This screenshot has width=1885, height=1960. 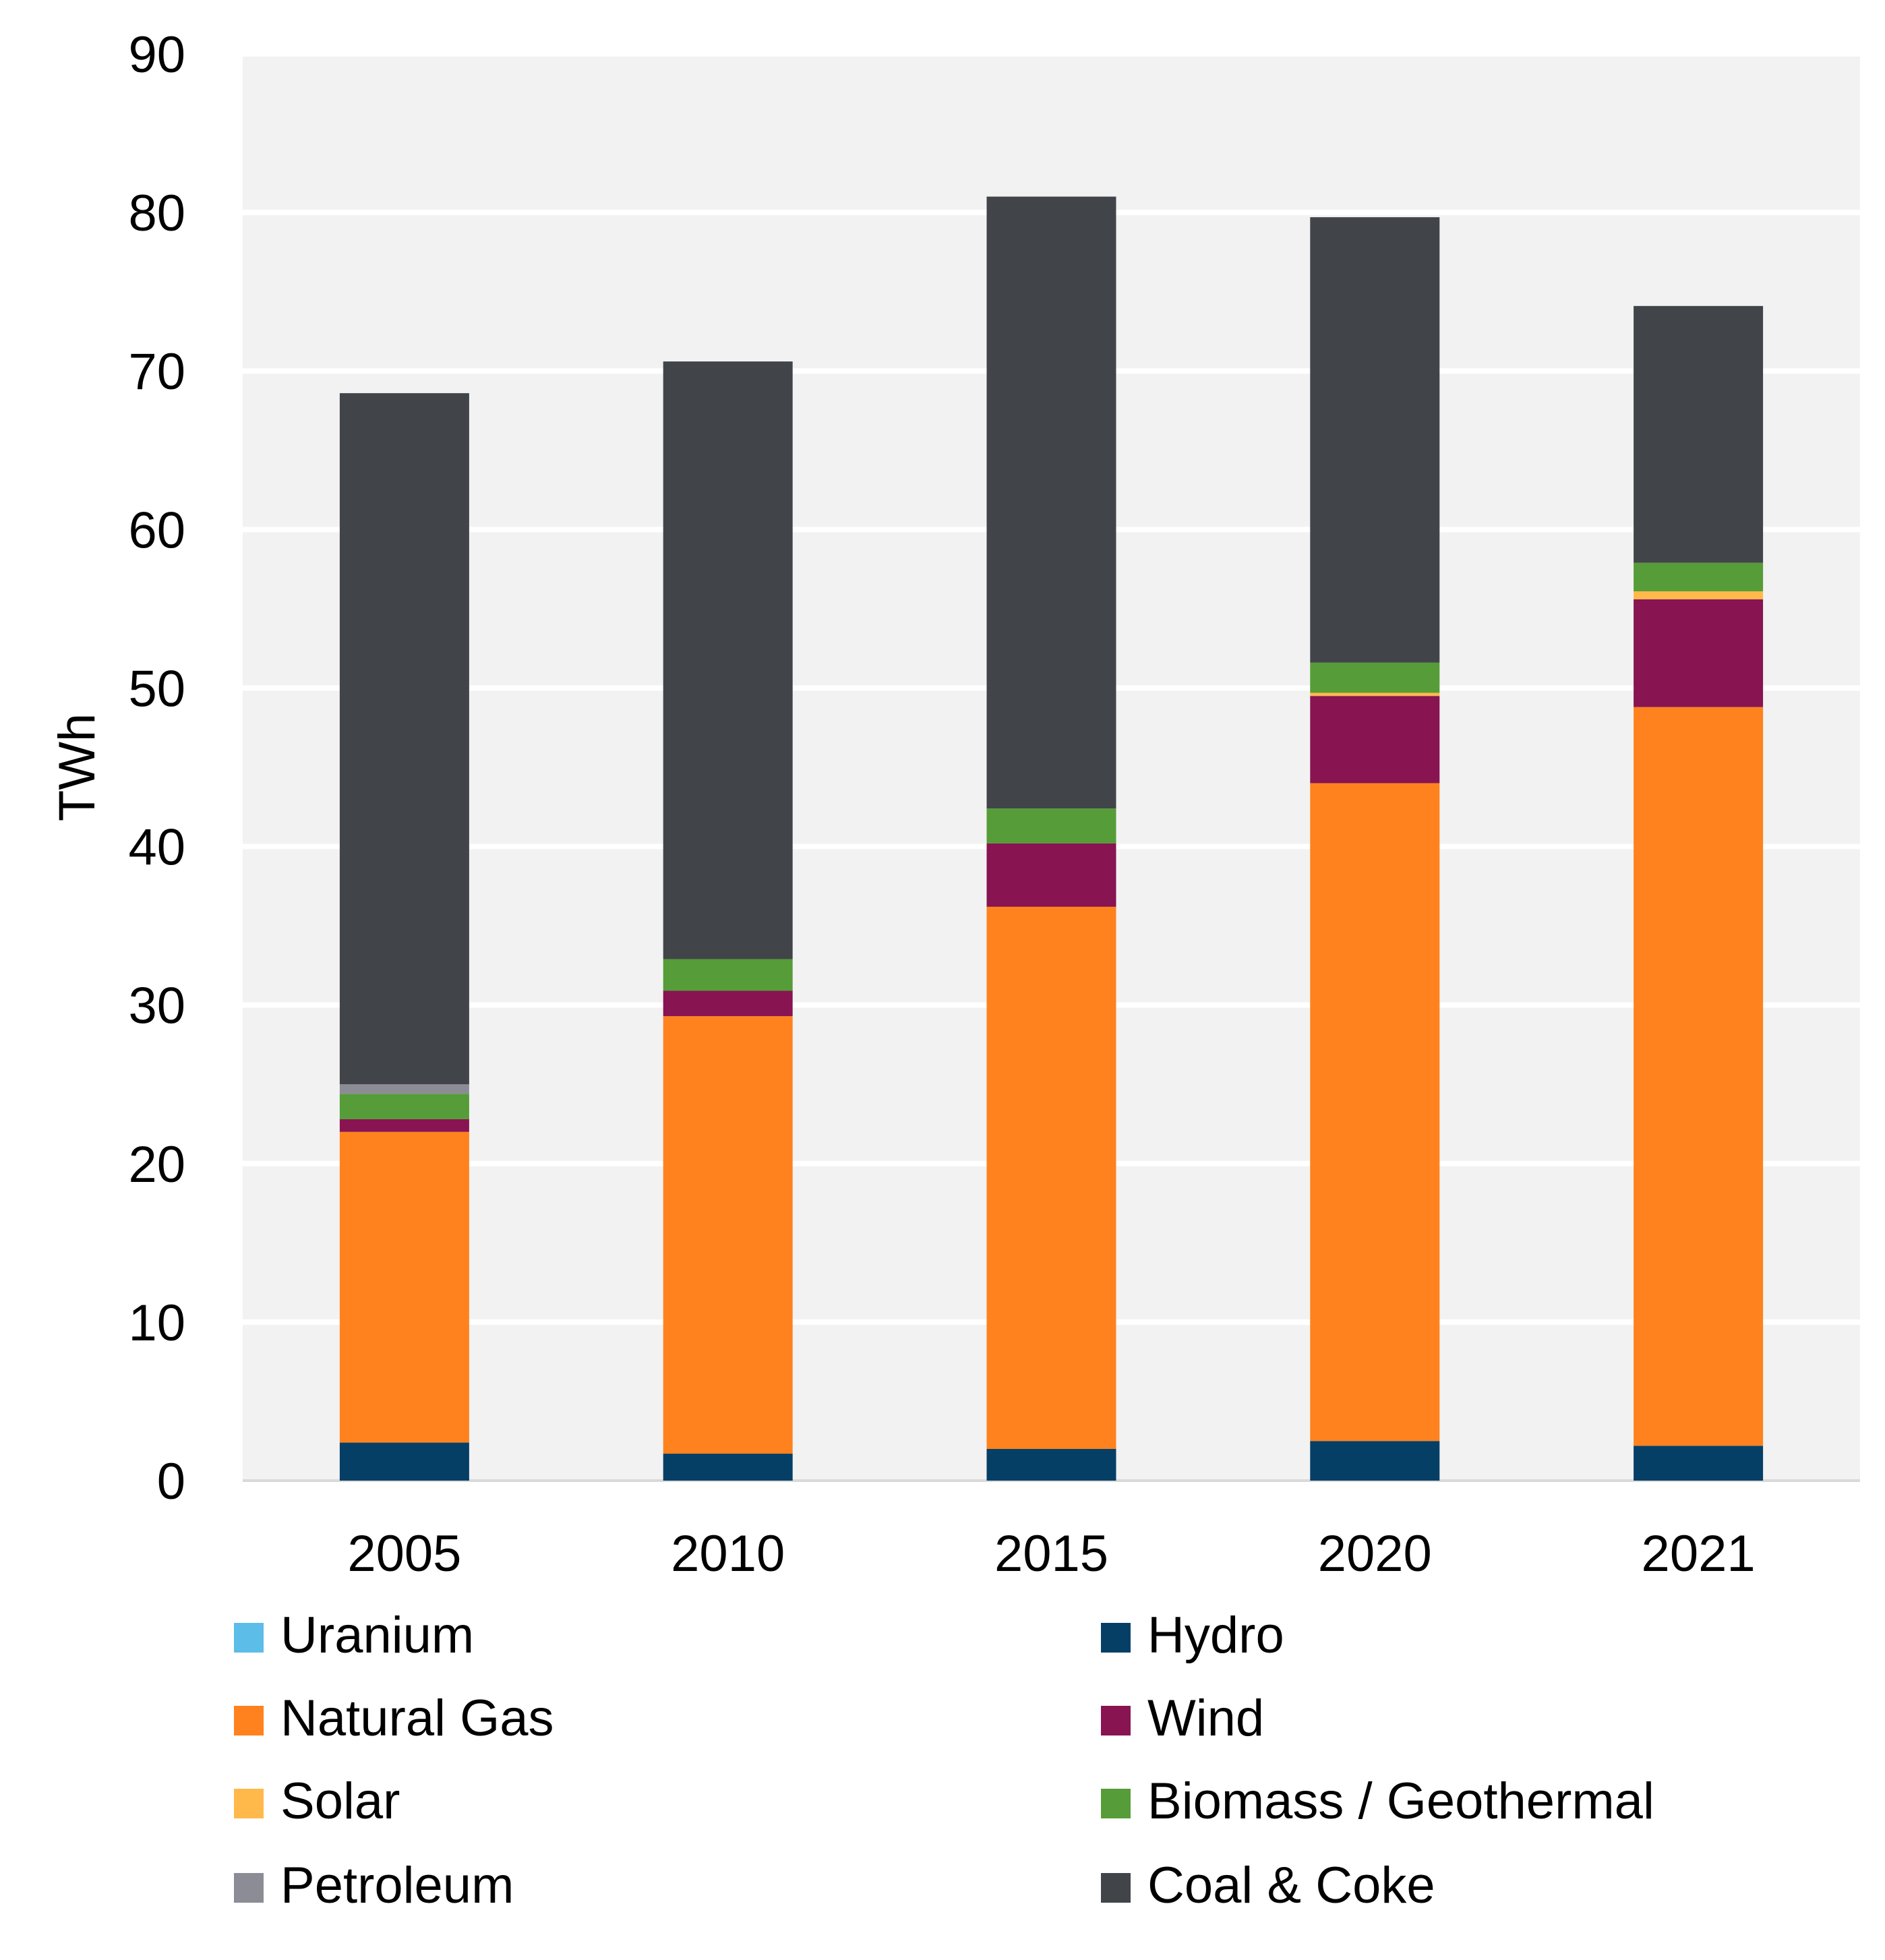 What do you see at coordinates (1699, 434) in the screenshot?
I see `bar-segment-coal-coke-2021` at bounding box center [1699, 434].